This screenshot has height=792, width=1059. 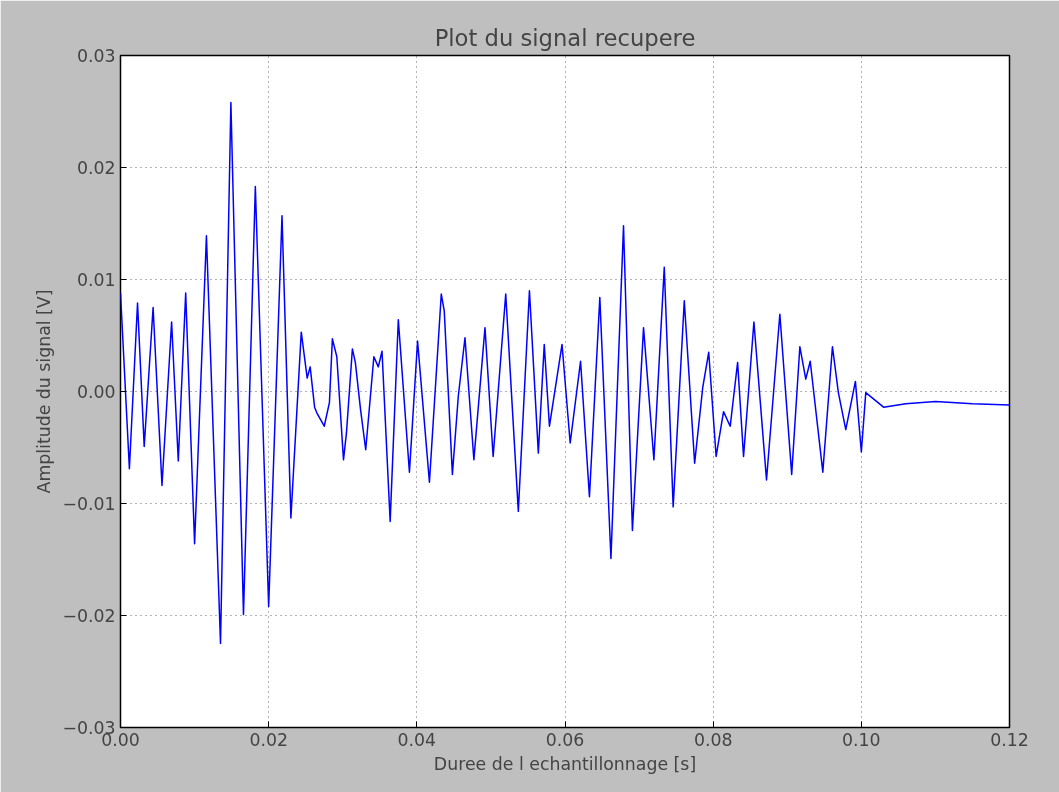 What do you see at coordinates (565, 739) in the screenshot?
I see `x-tick-label: 0.06` at bounding box center [565, 739].